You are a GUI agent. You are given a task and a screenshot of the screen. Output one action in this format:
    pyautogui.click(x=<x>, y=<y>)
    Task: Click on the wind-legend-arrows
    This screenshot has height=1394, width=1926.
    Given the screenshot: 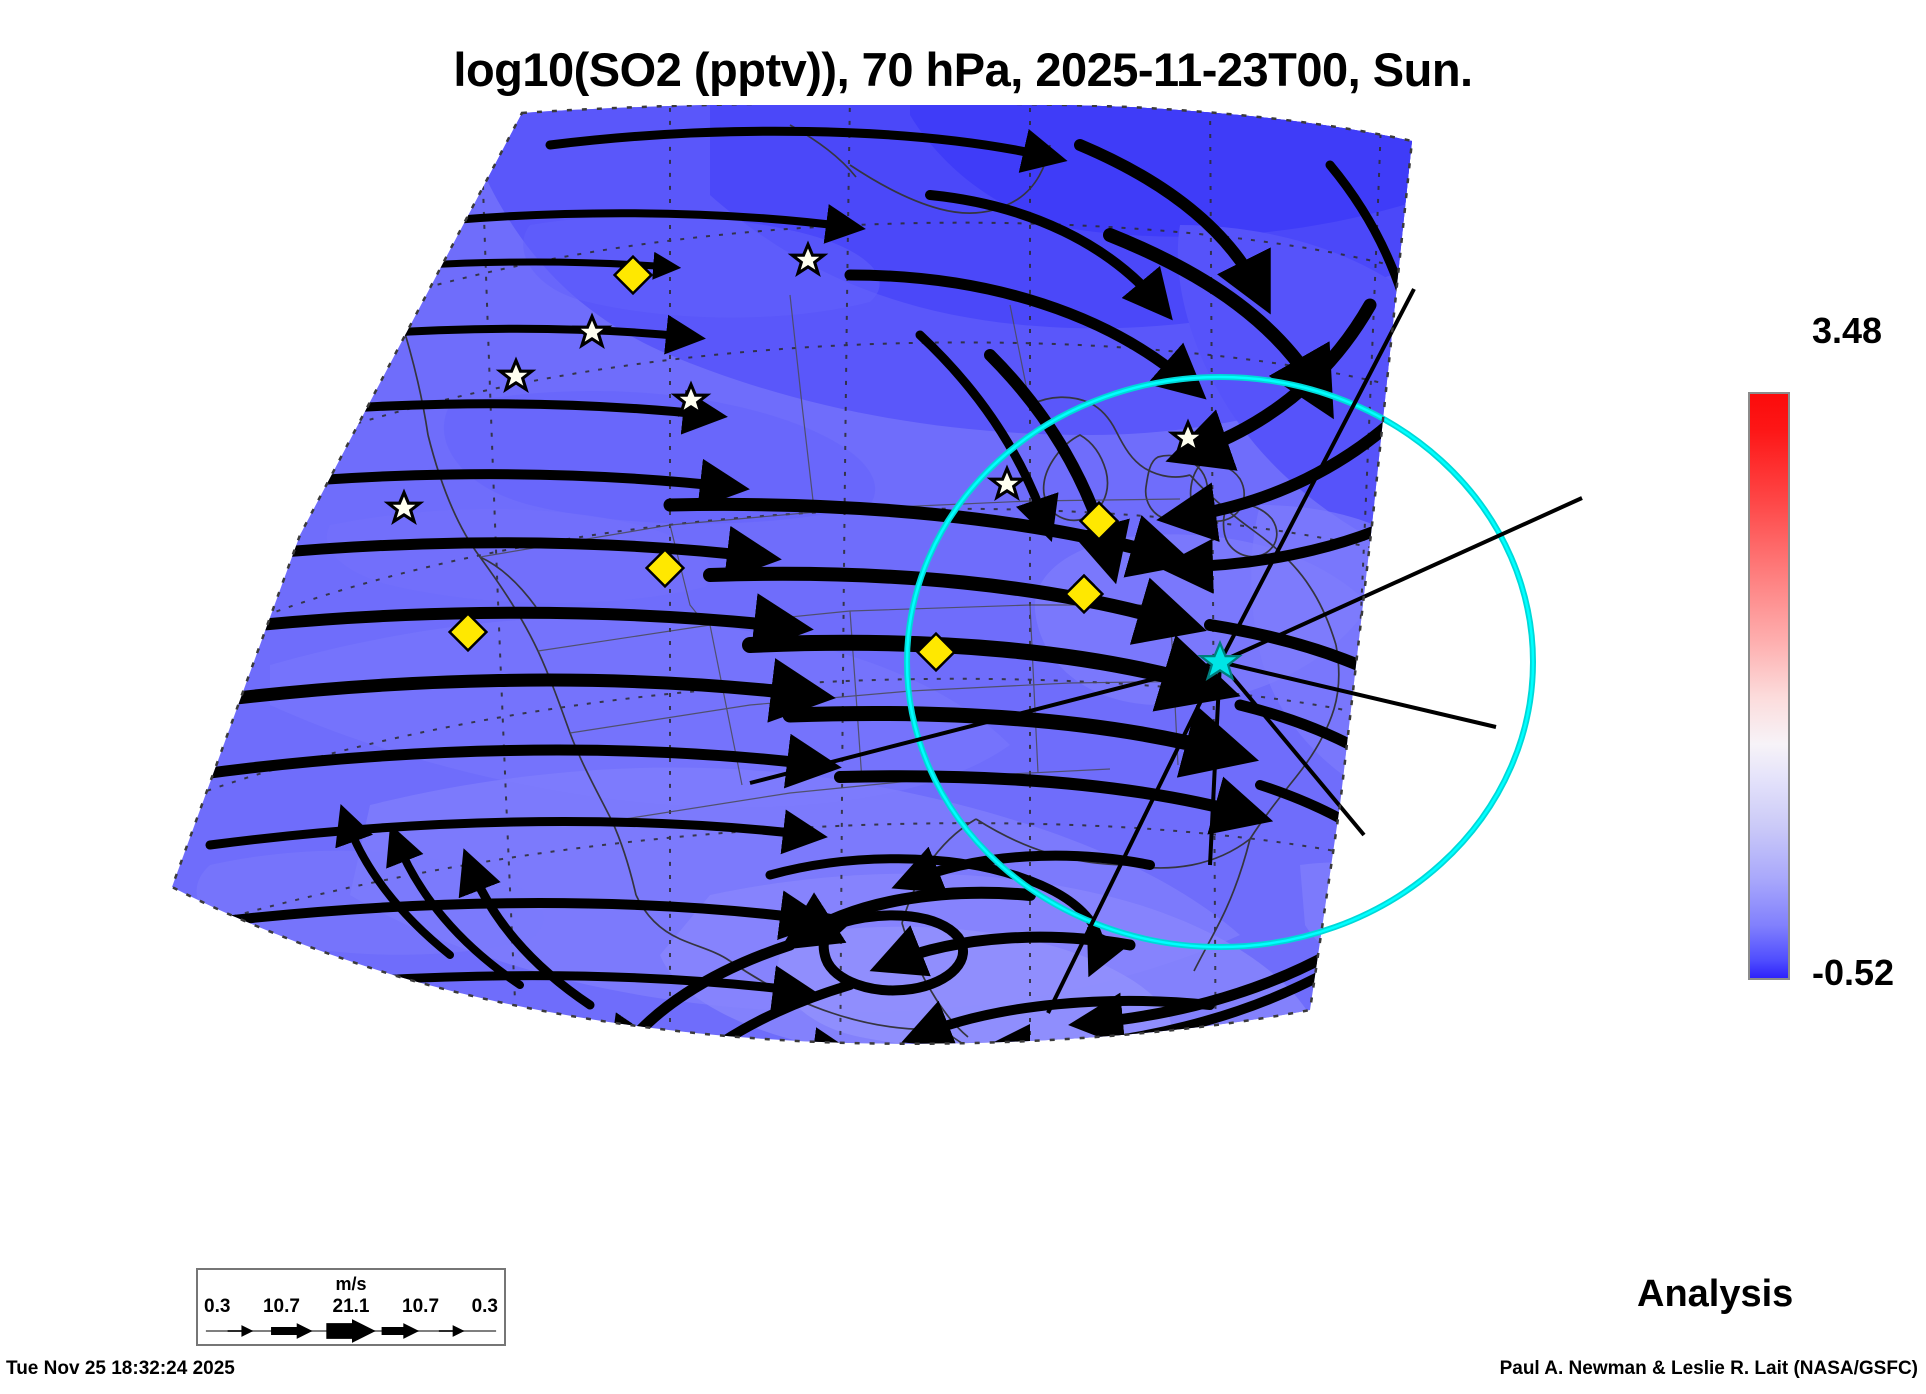 What is the action you would take?
    pyautogui.click(x=351, y=1331)
    